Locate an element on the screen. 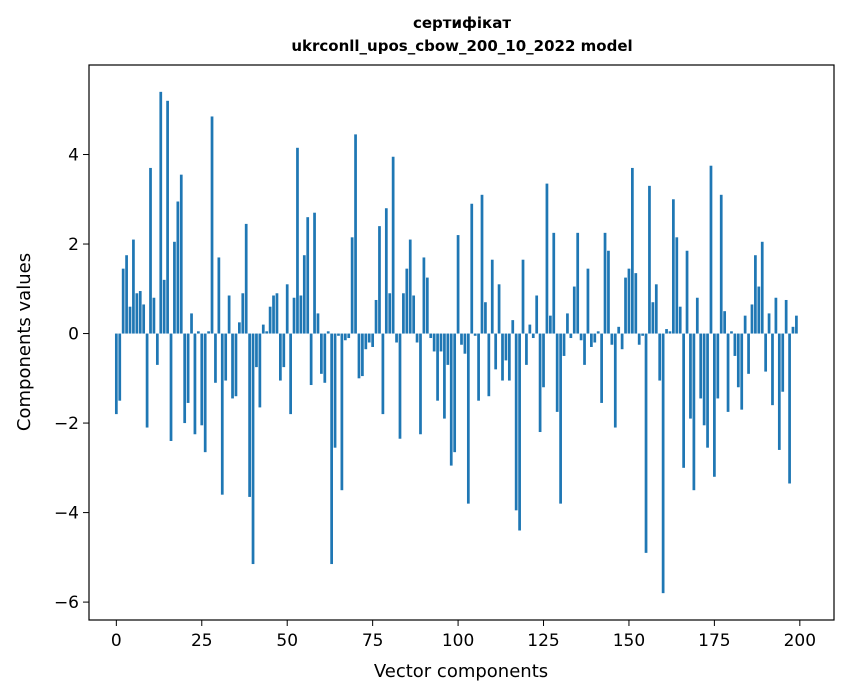 The height and width of the screenshot is (696, 847). x-tick-label: 100 is located at coordinates (458, 641).